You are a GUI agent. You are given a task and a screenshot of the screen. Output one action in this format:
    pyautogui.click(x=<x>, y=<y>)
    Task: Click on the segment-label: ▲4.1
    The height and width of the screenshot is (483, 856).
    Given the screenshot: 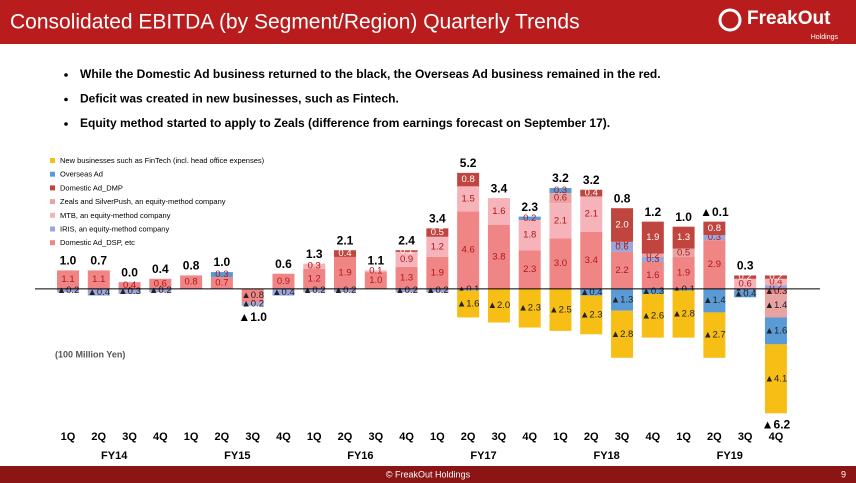 What is the action you would take?
    pyautogui.click(x=776, y=378)
    